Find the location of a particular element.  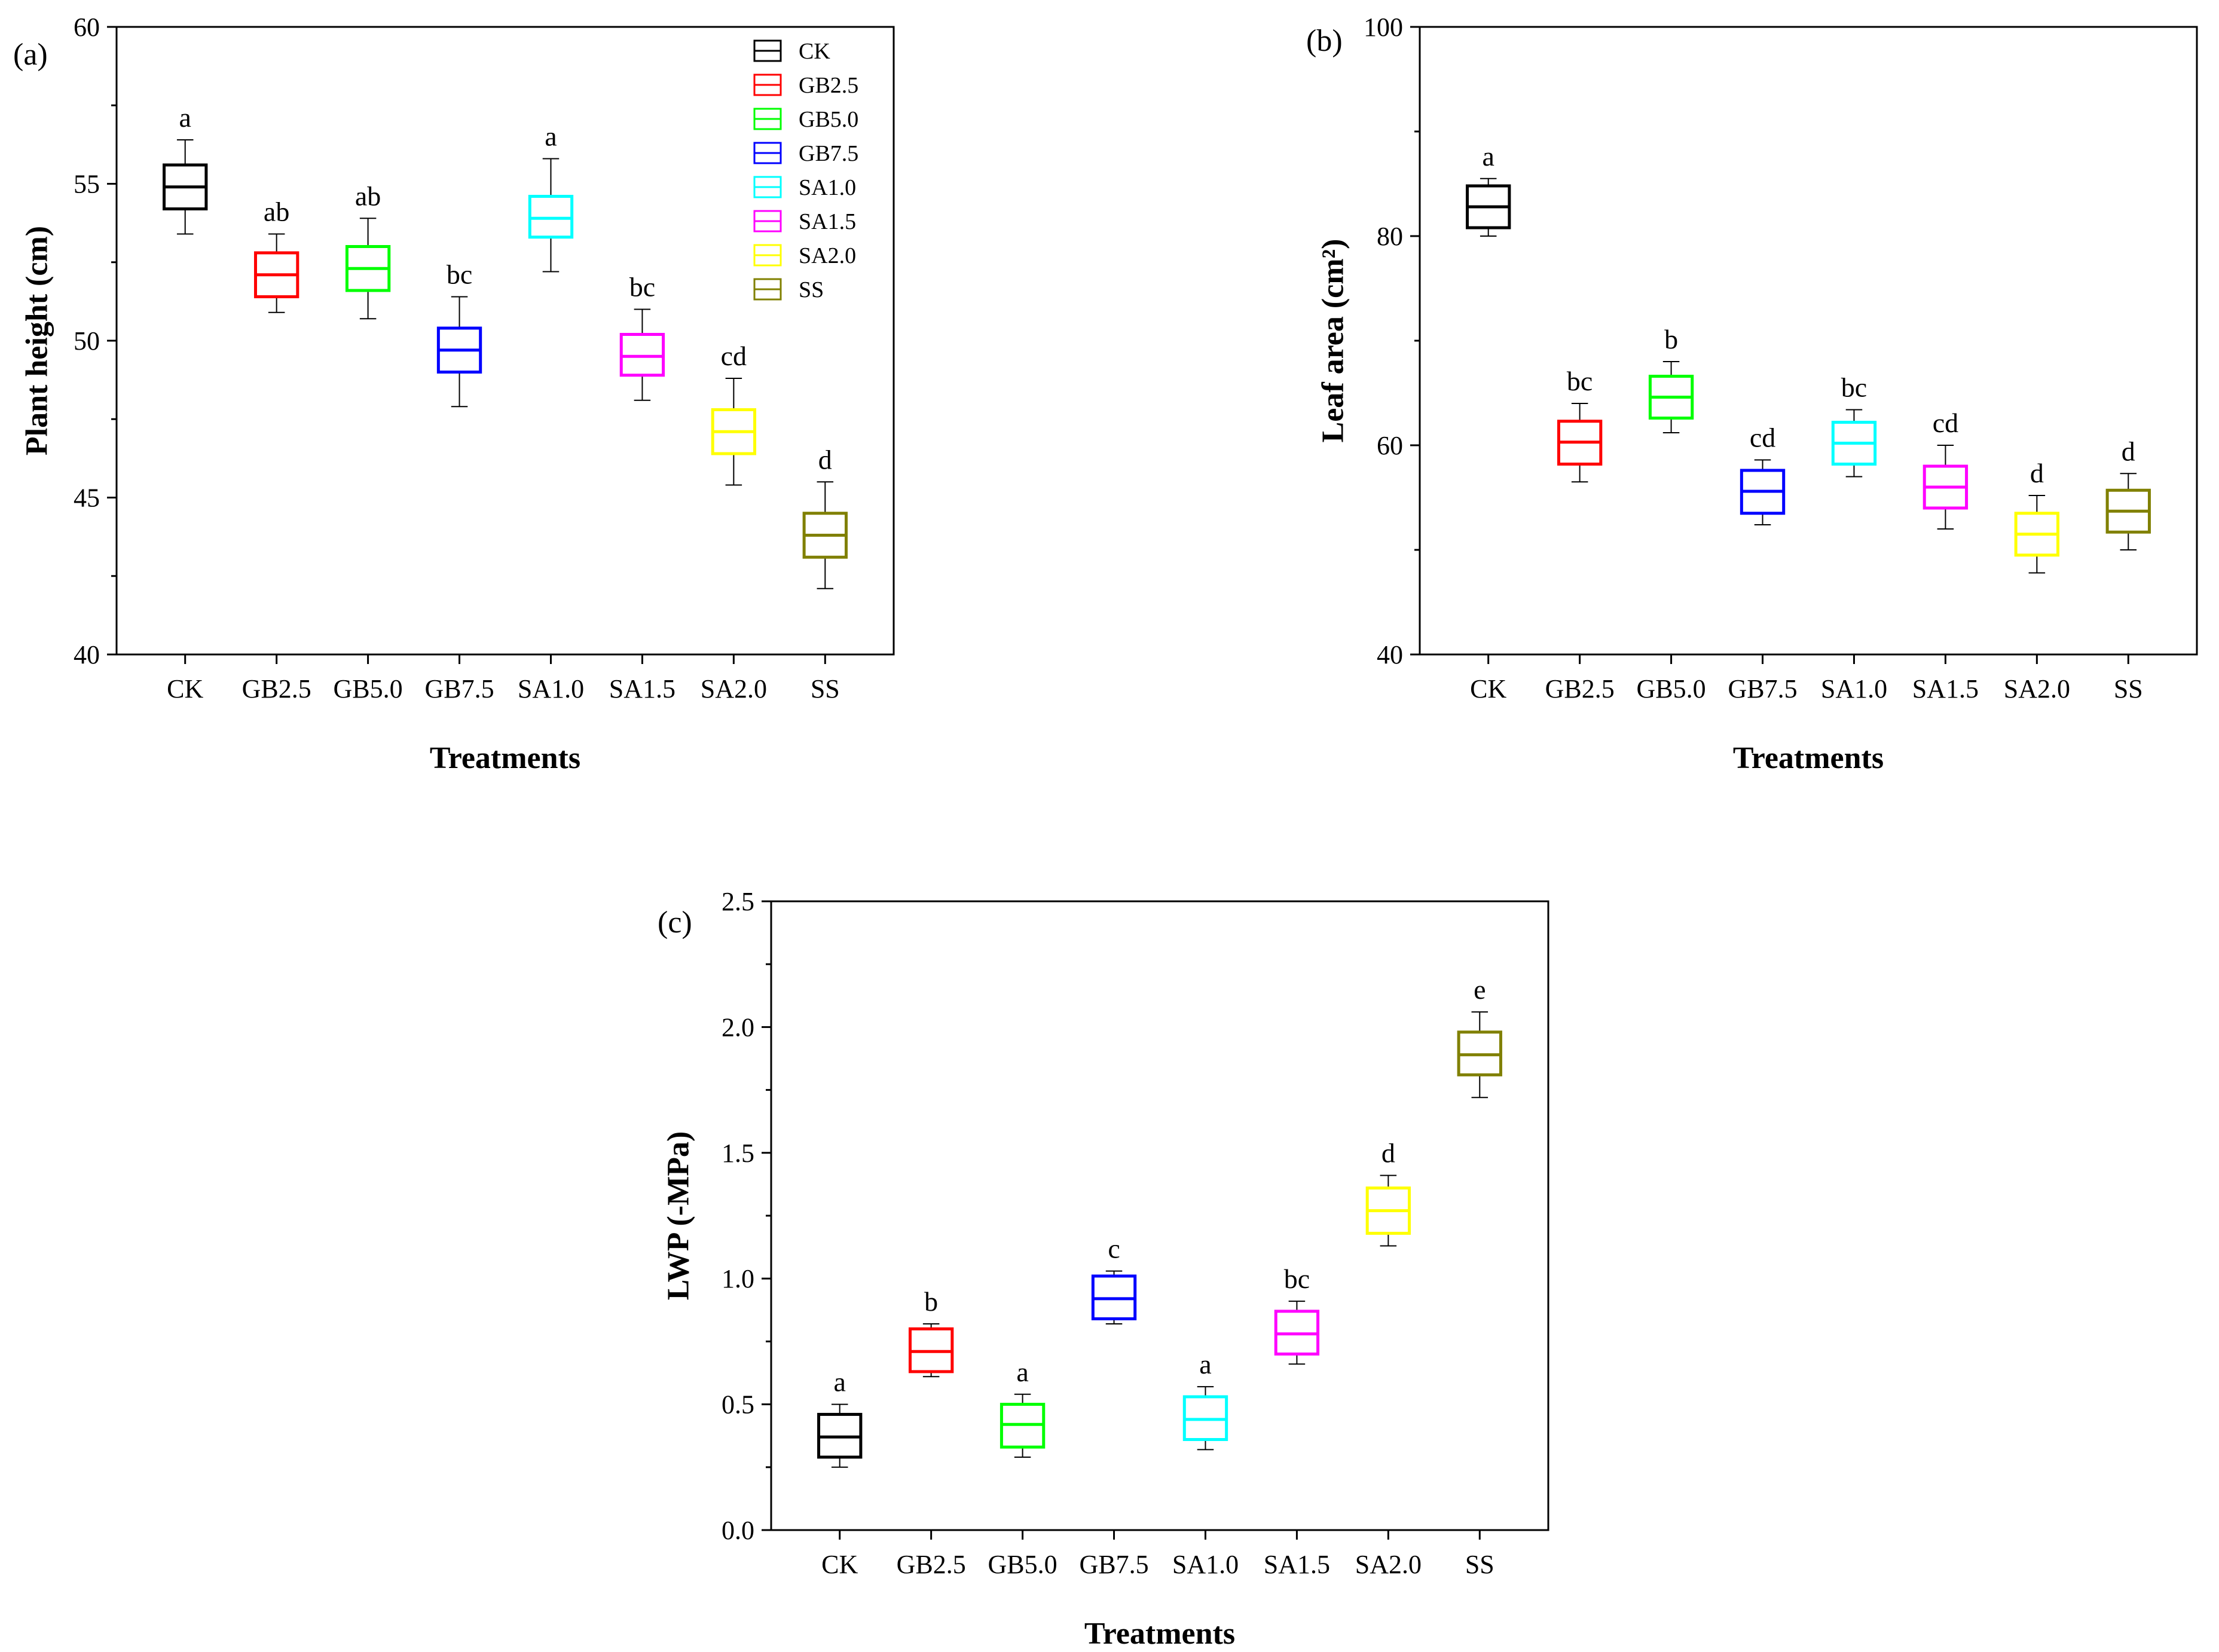

box-gb5-0: ab is located at coordinates (368, 250).